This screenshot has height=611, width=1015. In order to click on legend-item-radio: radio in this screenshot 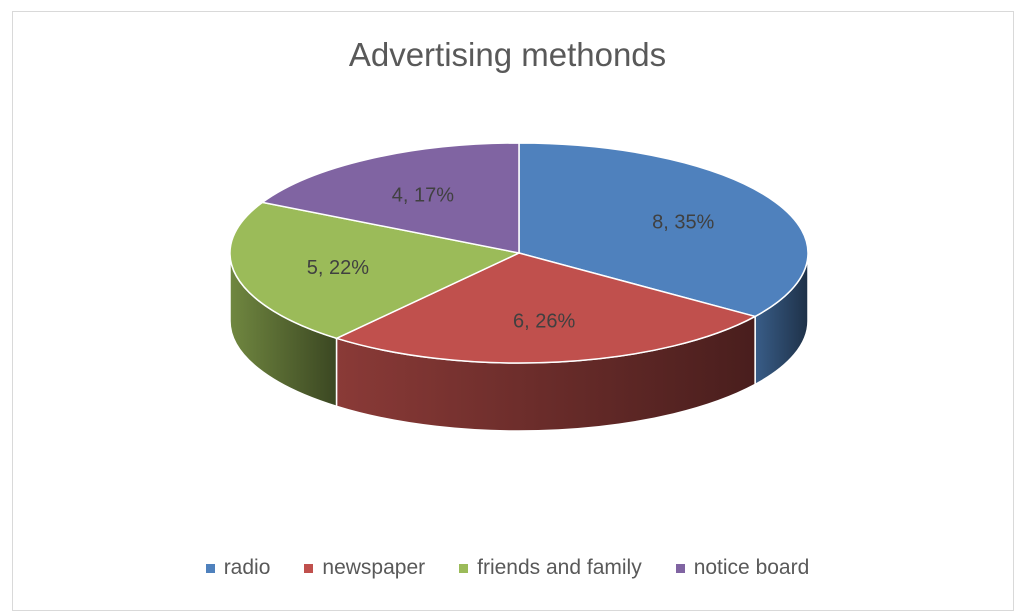, I will do `click(238, 568)`.